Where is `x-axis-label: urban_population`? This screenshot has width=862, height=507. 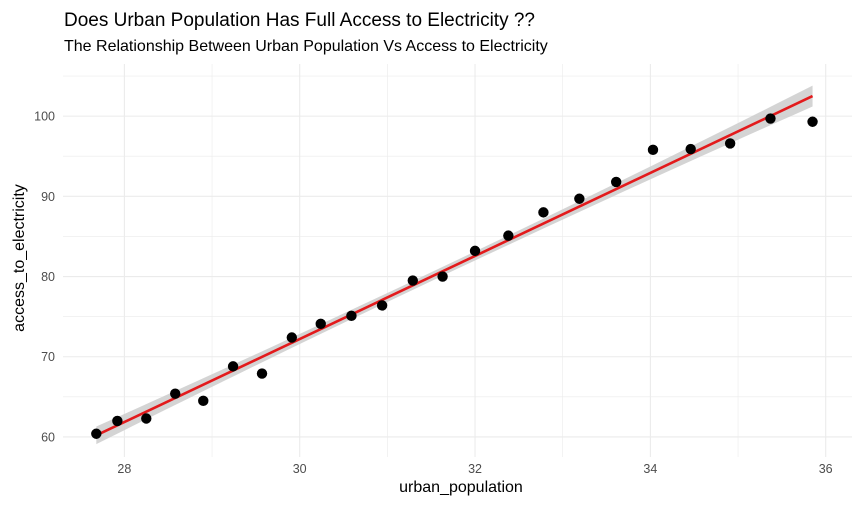 x-axis-label: urban_population is located at coordinates (461, 487).